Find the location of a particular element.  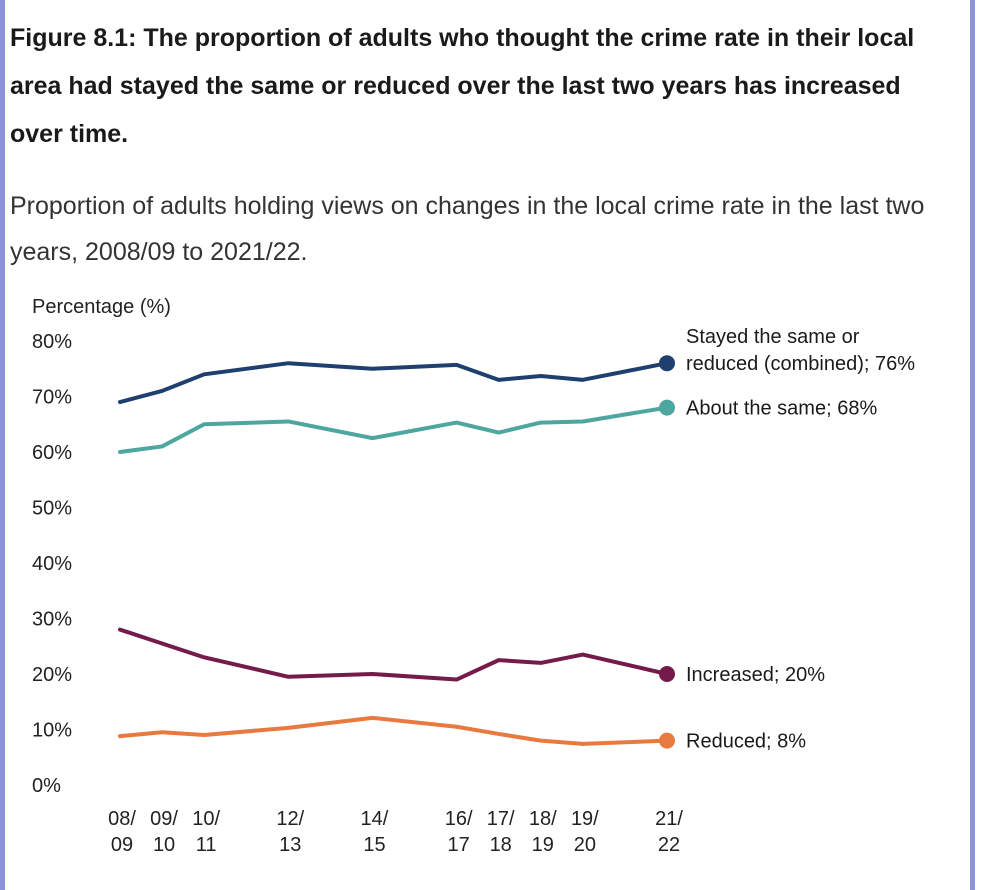

series-line-combined is located at coordinates (393, 383).